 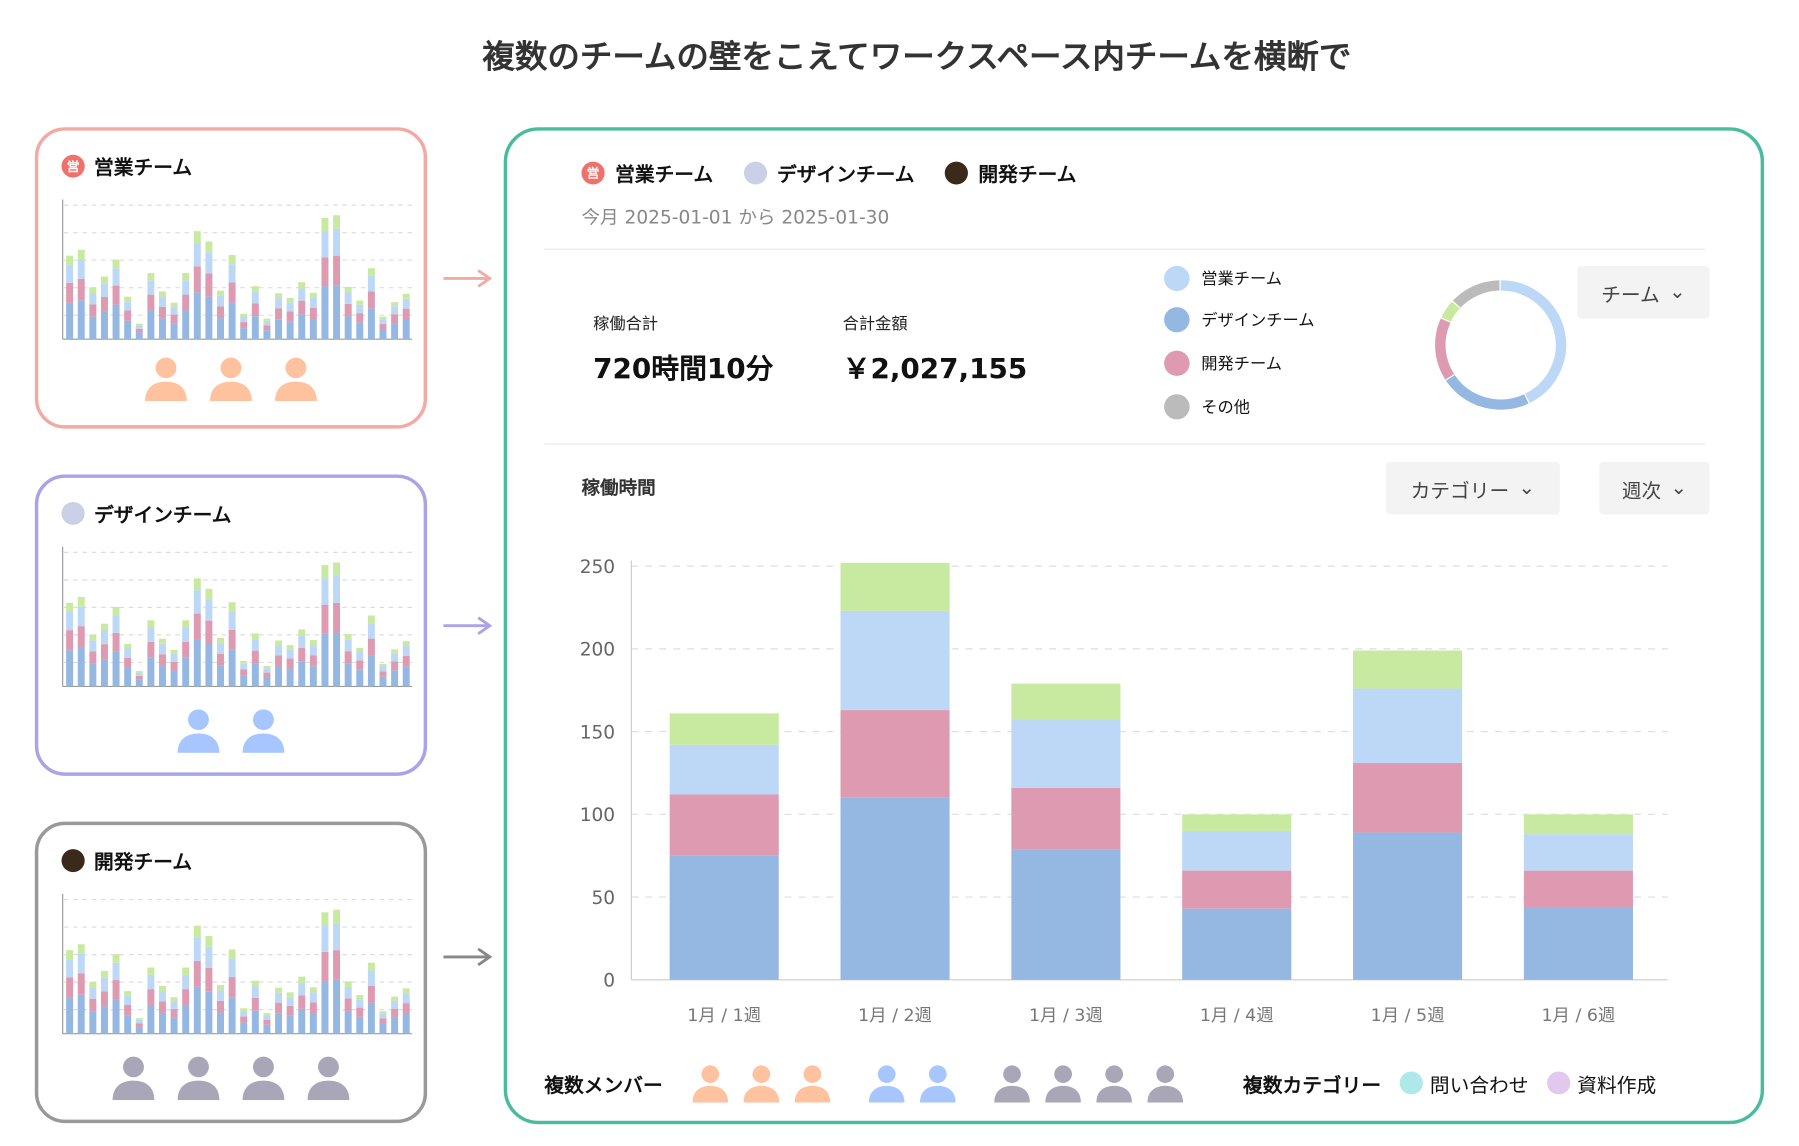 I want to click on period-dropdown: 週次 ⌄, so click(x=1654, y=488).